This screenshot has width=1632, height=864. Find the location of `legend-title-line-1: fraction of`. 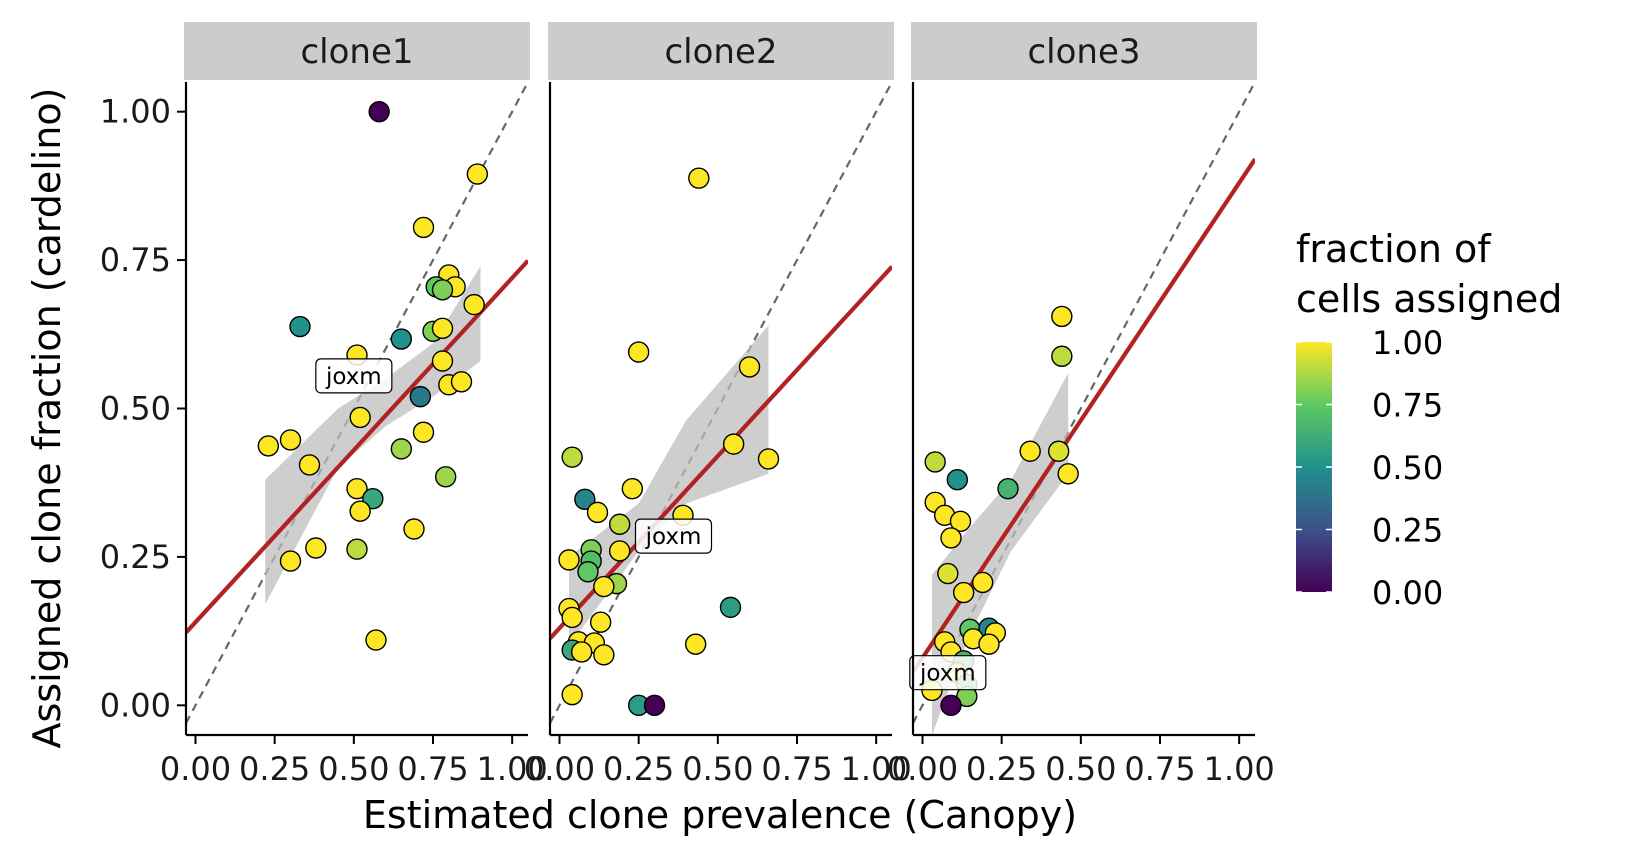

legend-title-line-1: fraction of is located at coordinates (1394, 249).